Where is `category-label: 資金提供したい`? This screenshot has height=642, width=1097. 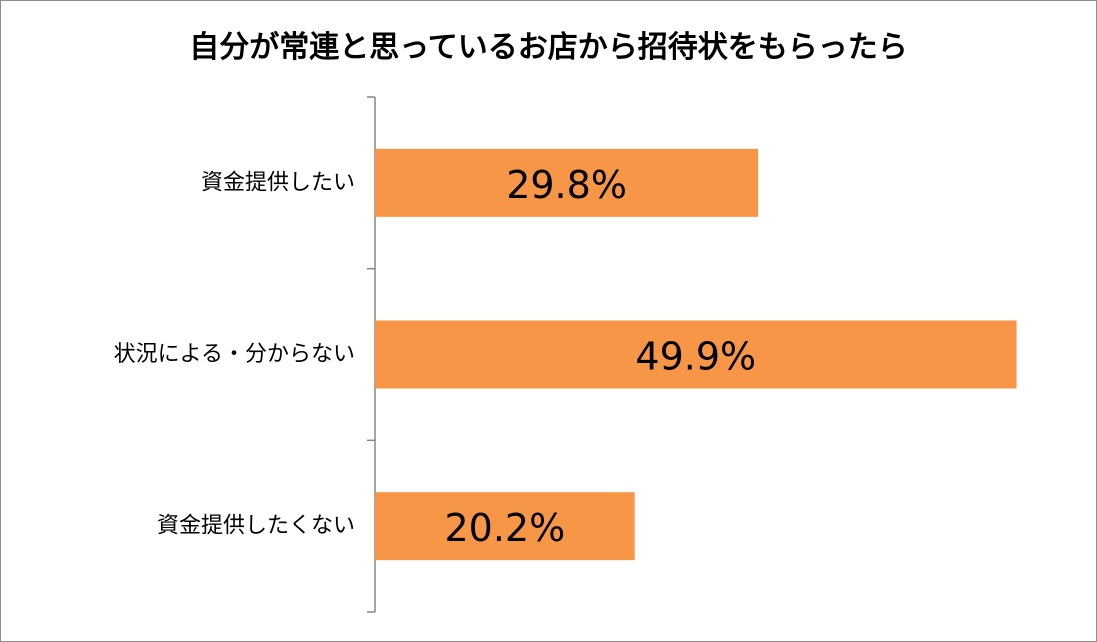
category-label: 資金提供したい is located at coordinates (278, 182).